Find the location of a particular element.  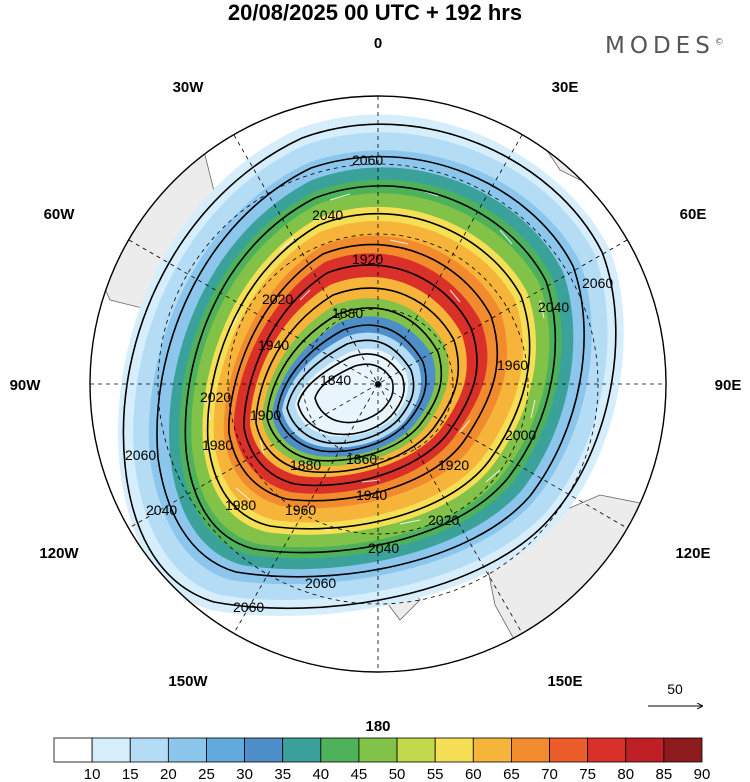

contour-label: 1940 is located at coordinates (273, 345).